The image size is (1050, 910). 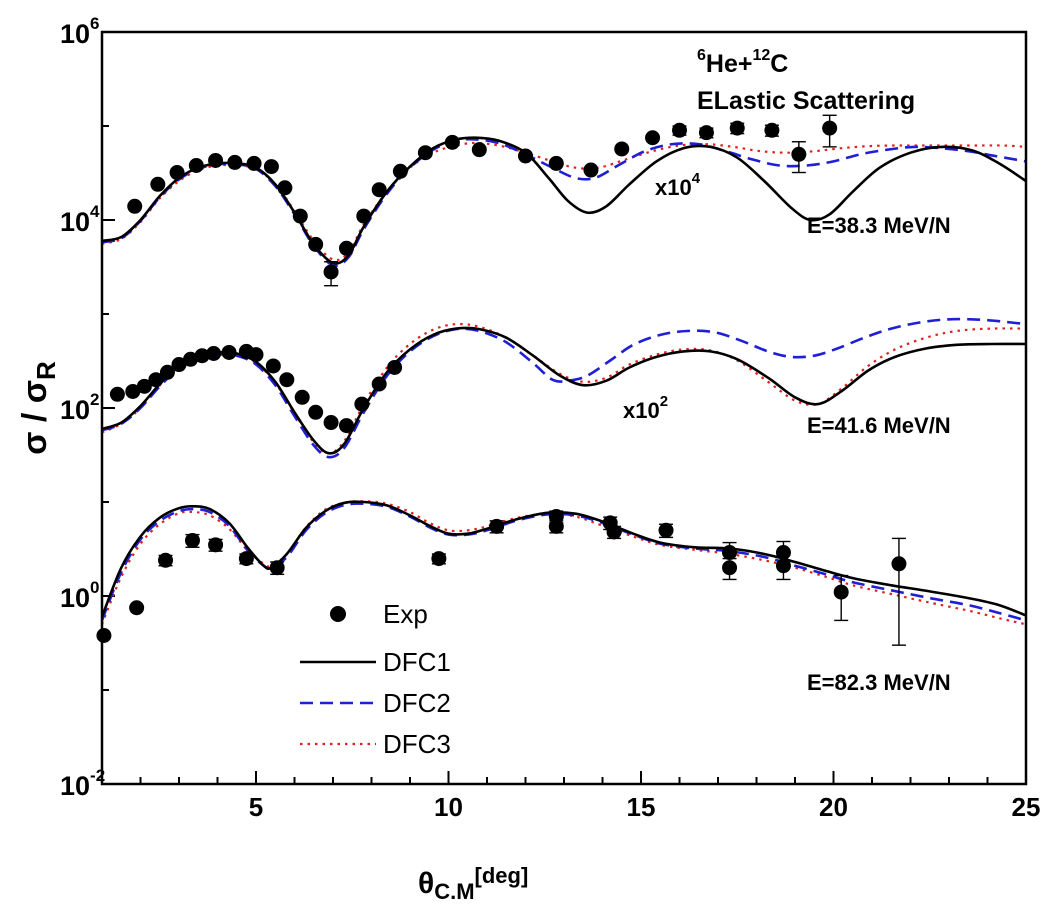 I want to click on y-tick-label: 10⁻², so click(x=82, y=783).